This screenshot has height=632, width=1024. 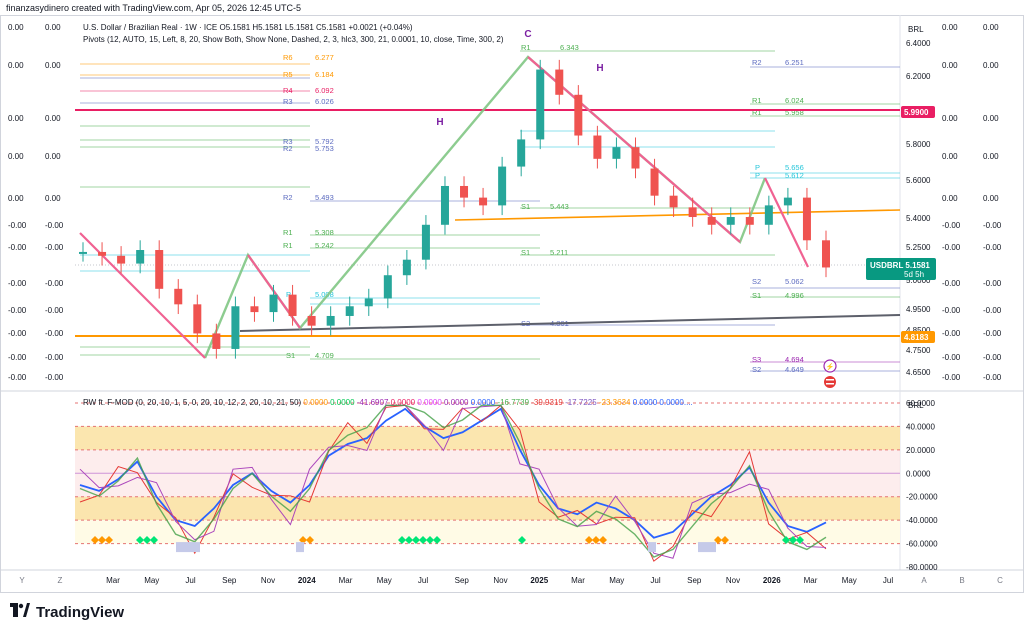 What do you see at coordinates (757, 62) in the screenshot?
I see `pivot-level-tag: R2` at bounding box center [757, 62].